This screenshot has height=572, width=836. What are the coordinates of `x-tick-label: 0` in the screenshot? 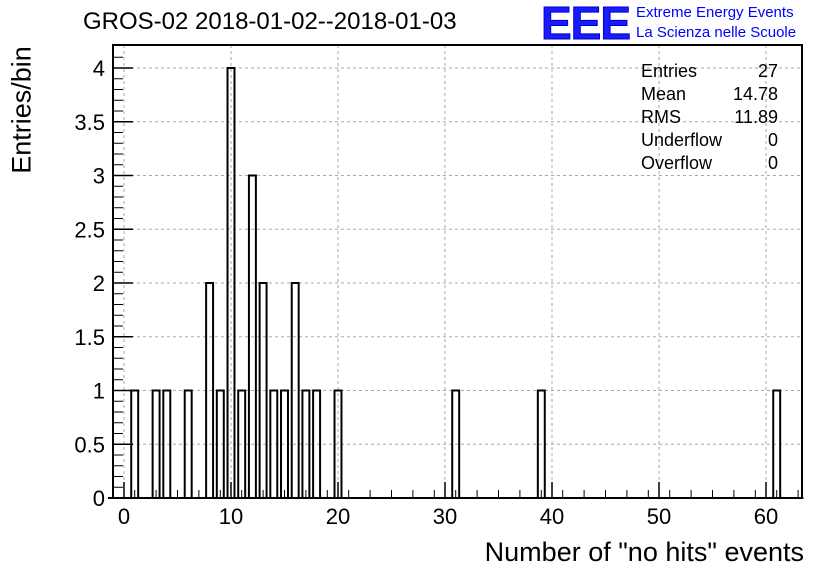 It's located at (124, 516).